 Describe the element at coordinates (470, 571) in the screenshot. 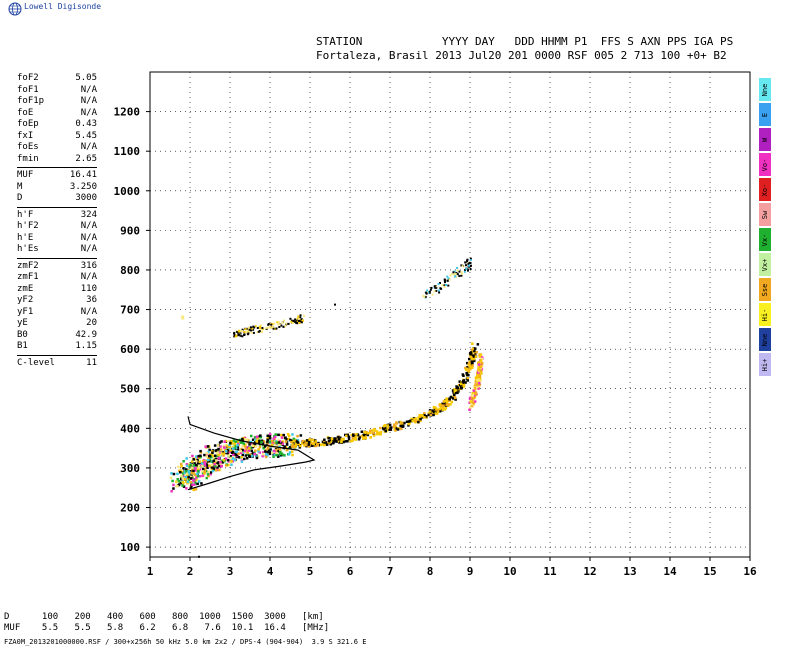

I see `x-tick-label: 9` at that location.